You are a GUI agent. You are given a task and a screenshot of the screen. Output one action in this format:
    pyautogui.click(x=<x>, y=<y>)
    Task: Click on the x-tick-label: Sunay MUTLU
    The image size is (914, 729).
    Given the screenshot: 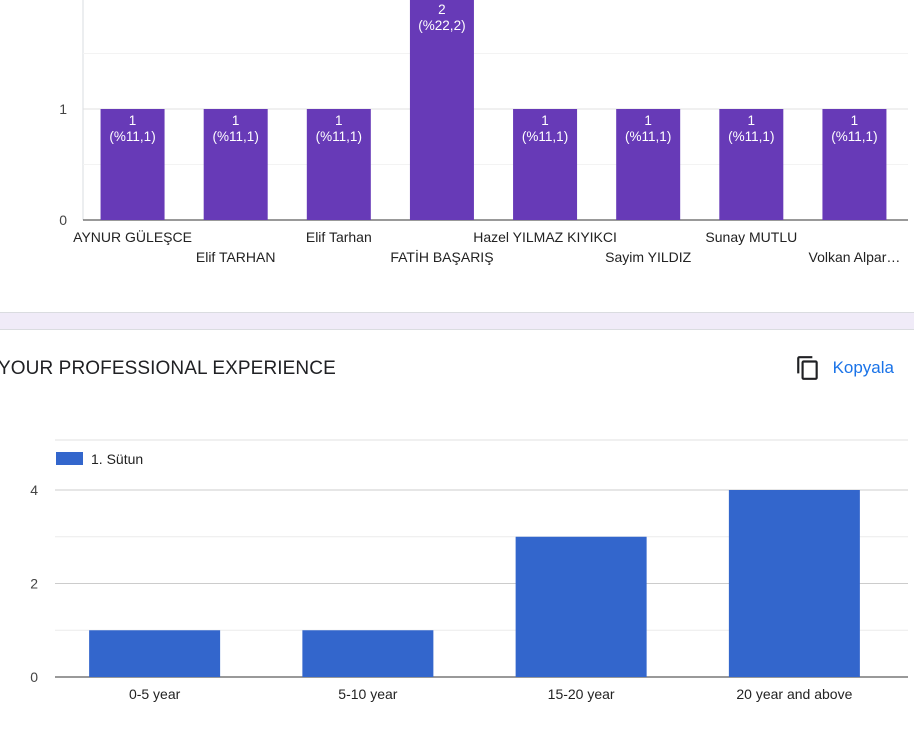 What is the action you would take?
    pyautogui.click(x=751, y=237)
    